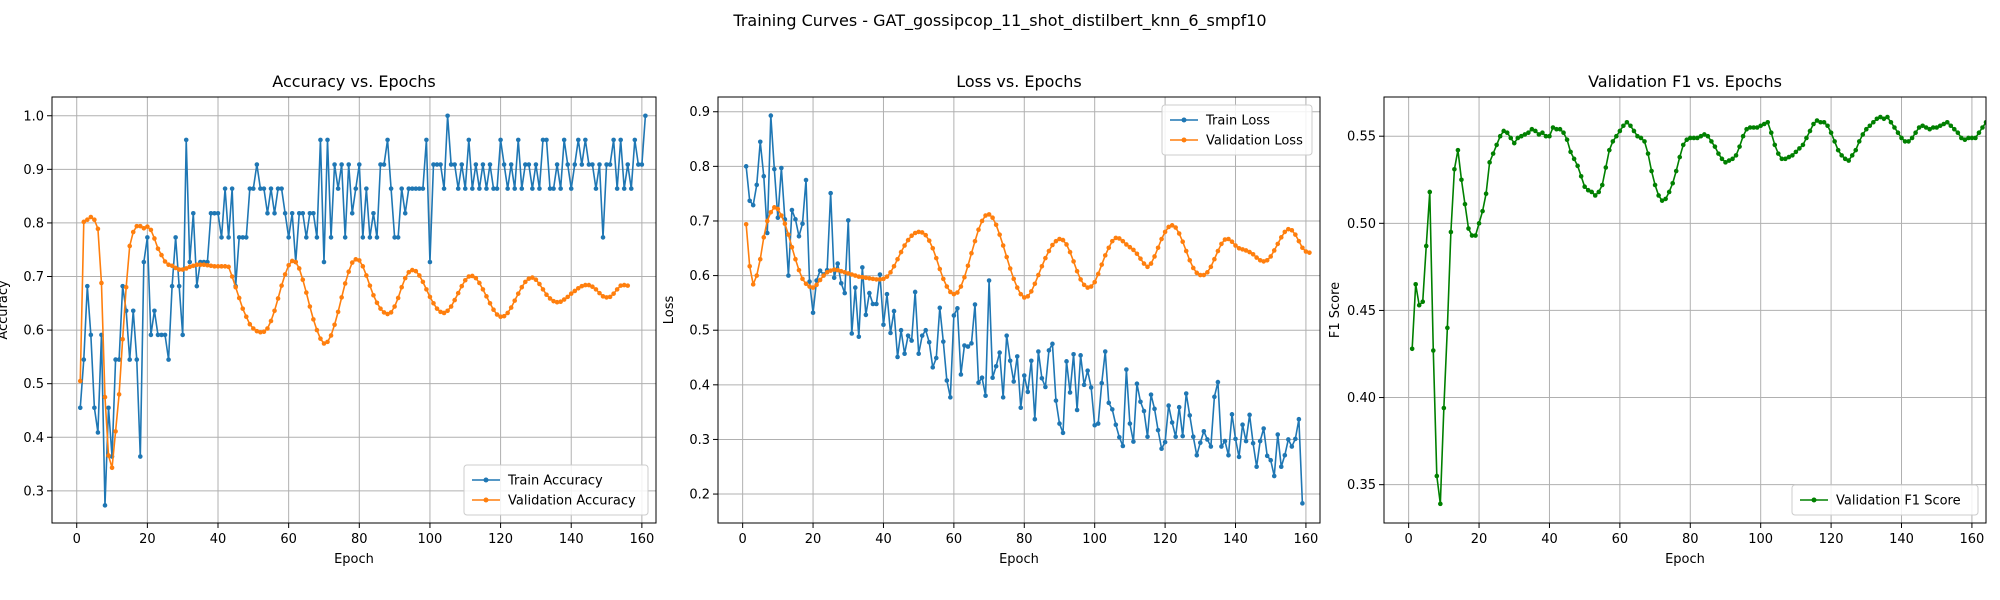  Describe the element at coordinates (1027, 252) in the screenshot. I see `series-validation-loss` at that location.